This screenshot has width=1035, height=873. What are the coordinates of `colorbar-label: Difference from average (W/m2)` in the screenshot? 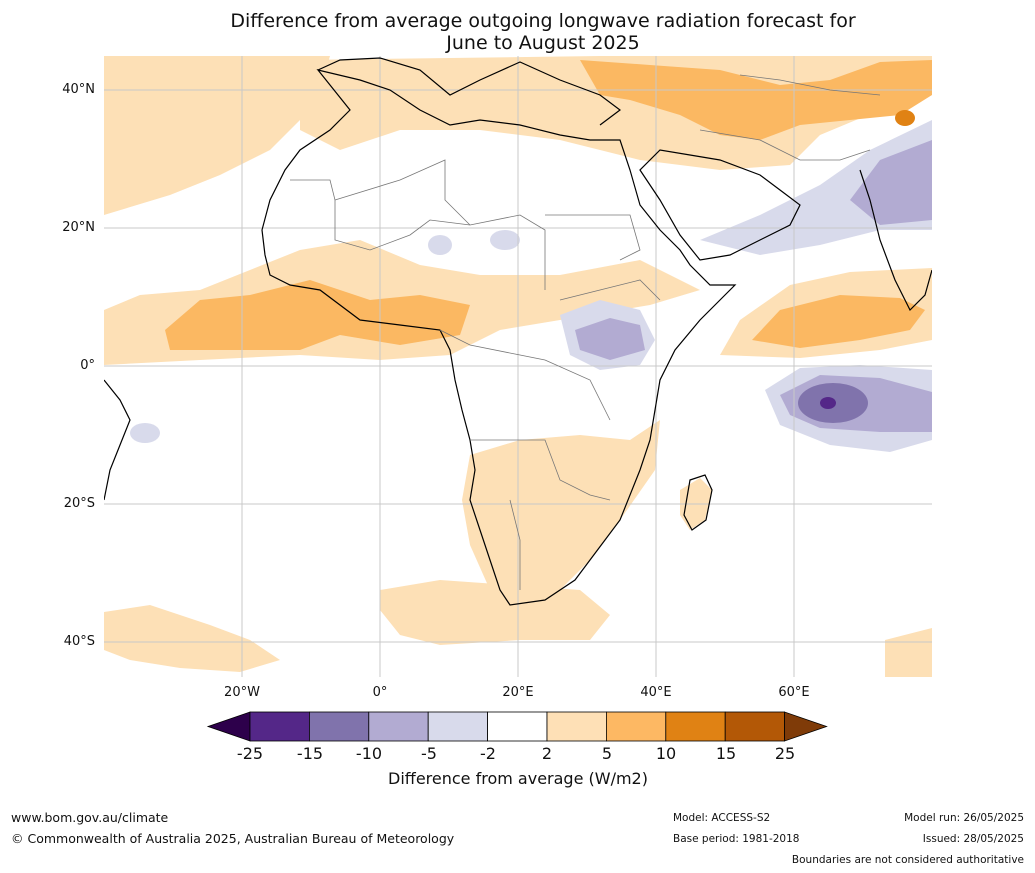 It's located at (518, 778).